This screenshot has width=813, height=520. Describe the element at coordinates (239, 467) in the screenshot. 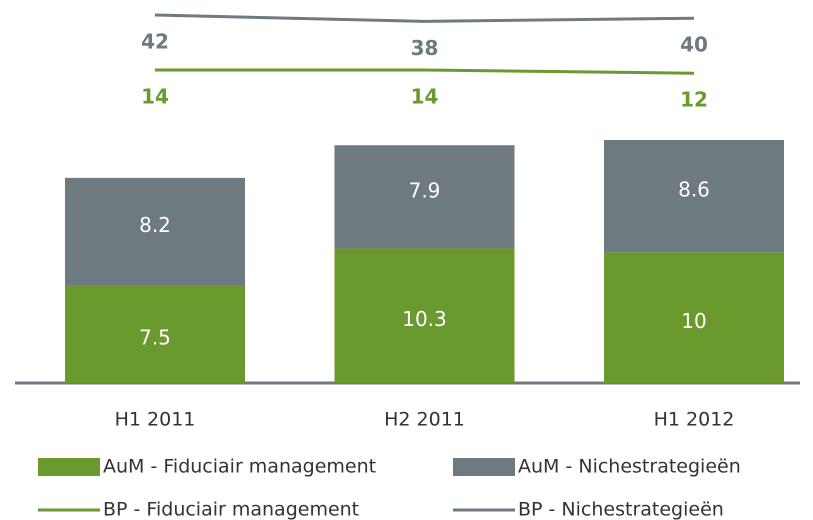

I see `legend-label: AuM - Fiduciair management` at that location.